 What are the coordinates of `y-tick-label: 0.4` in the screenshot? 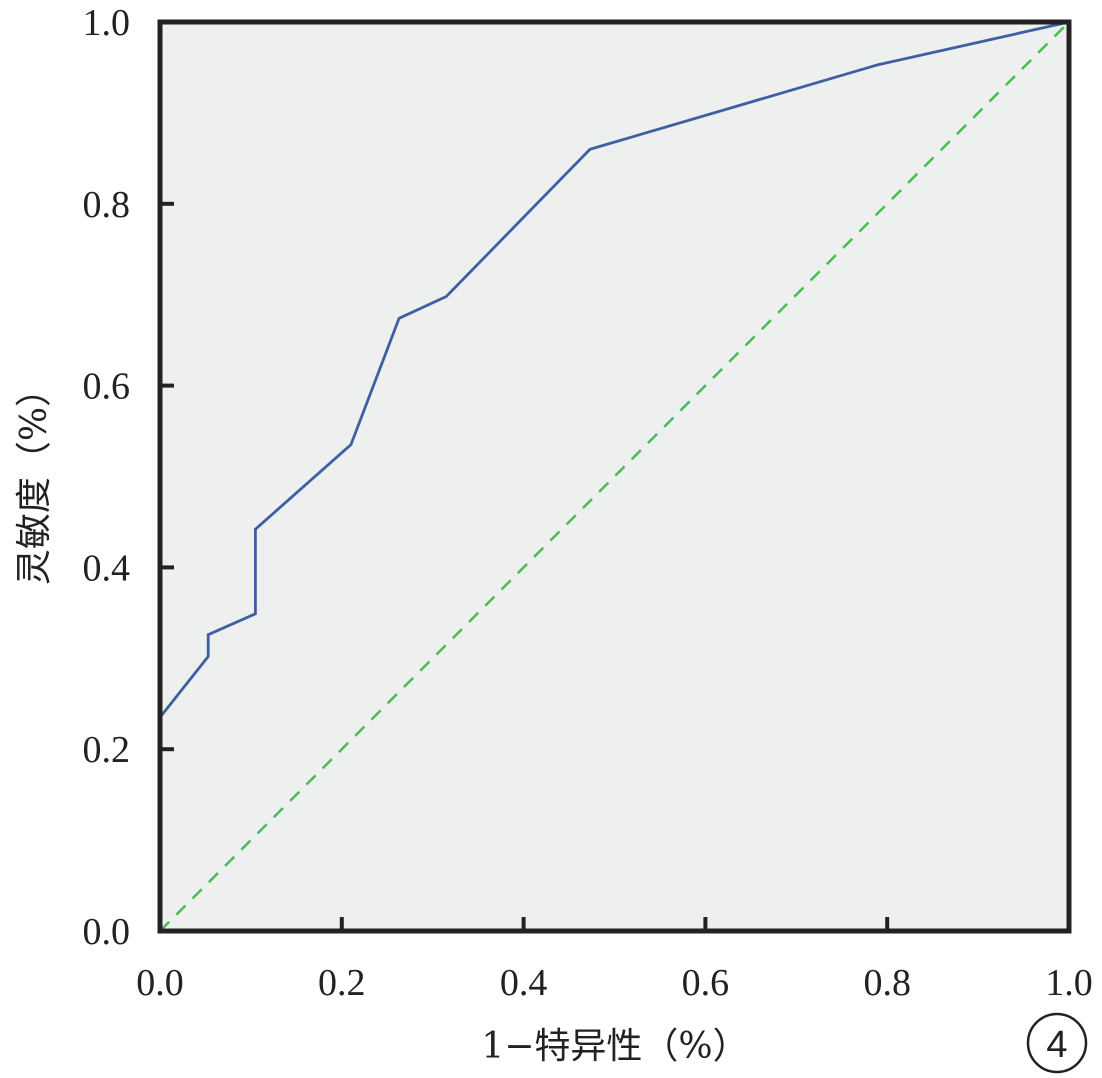 It's located at (107, 568).